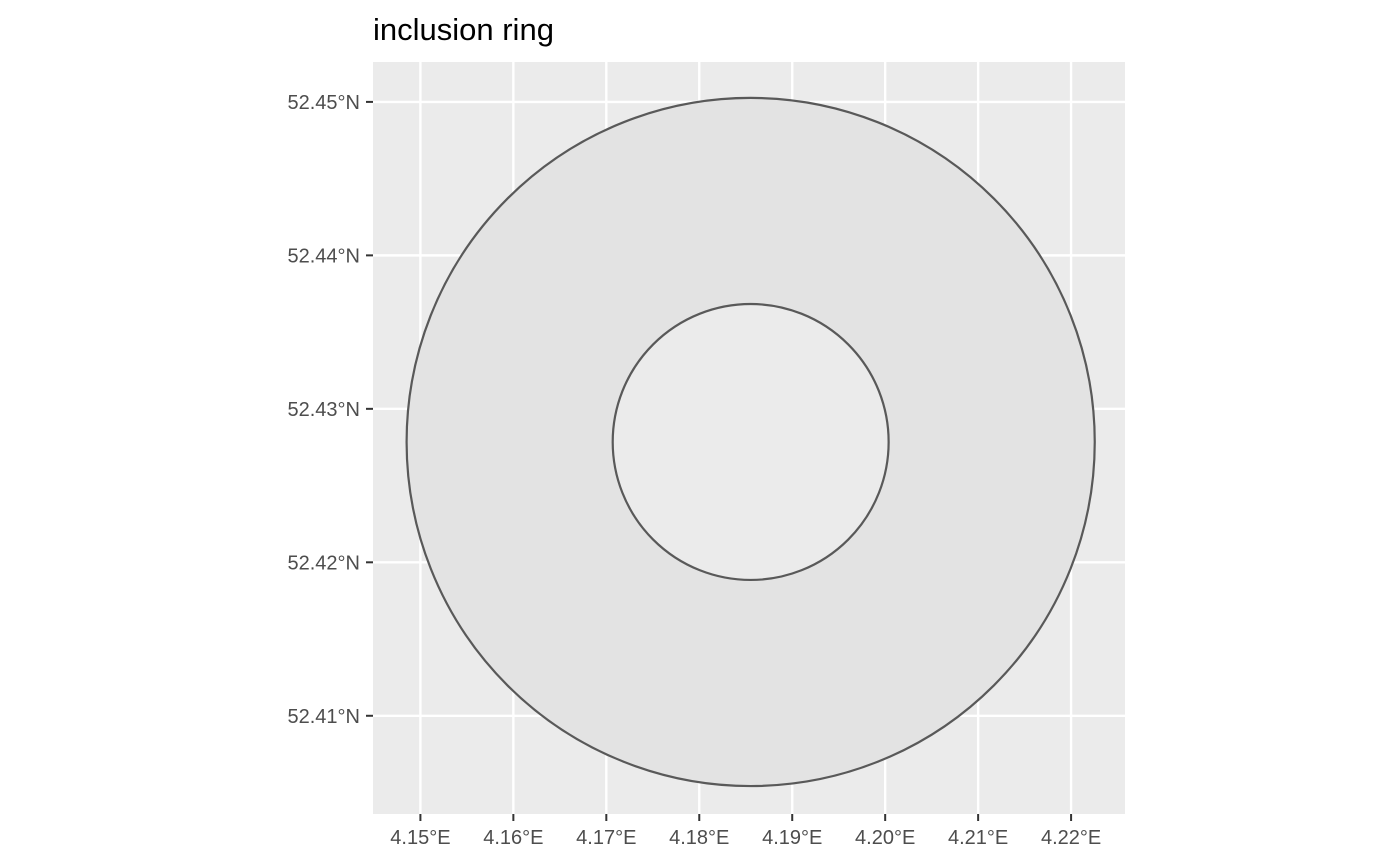 This screenshot has height=865, width=1400. Describe the element at coordinates (606, 838) in the screenshot. I see `x-tick-label-2: 4.17°E` at that location.